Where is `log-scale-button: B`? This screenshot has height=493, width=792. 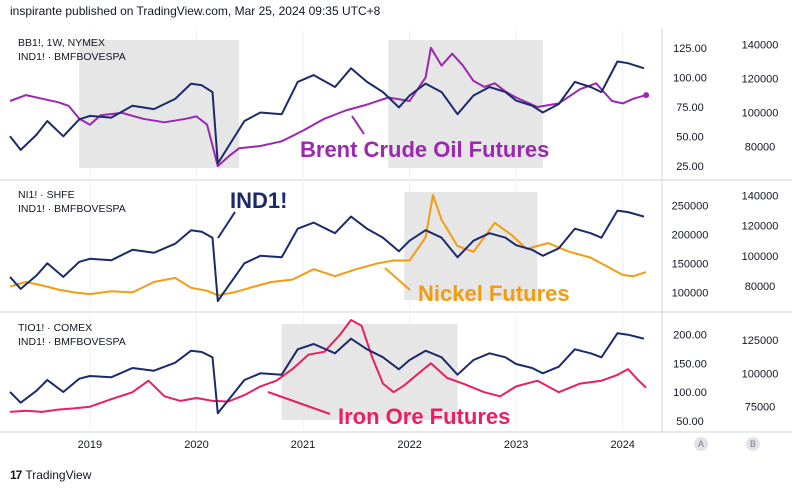
log-scale-button: B is located at coordinates (753, 444).